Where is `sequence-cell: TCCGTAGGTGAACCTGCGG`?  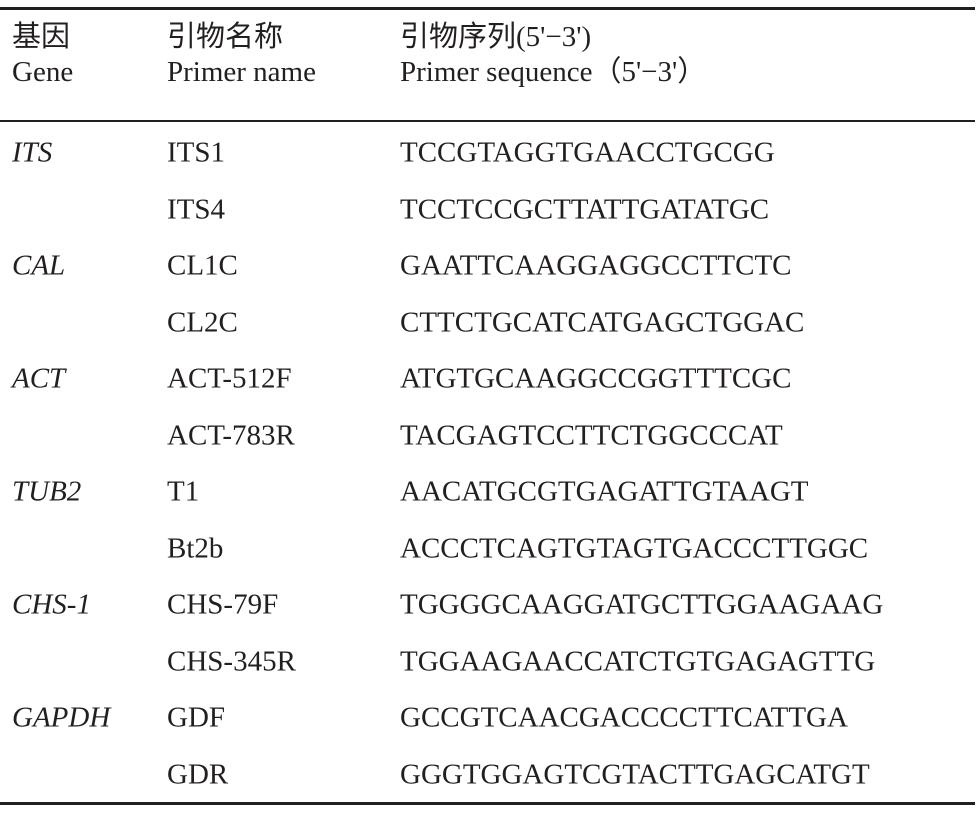 sequence-cell: TCCGTAGGTGAACCTGCGG is located at coordinates (587, 152).